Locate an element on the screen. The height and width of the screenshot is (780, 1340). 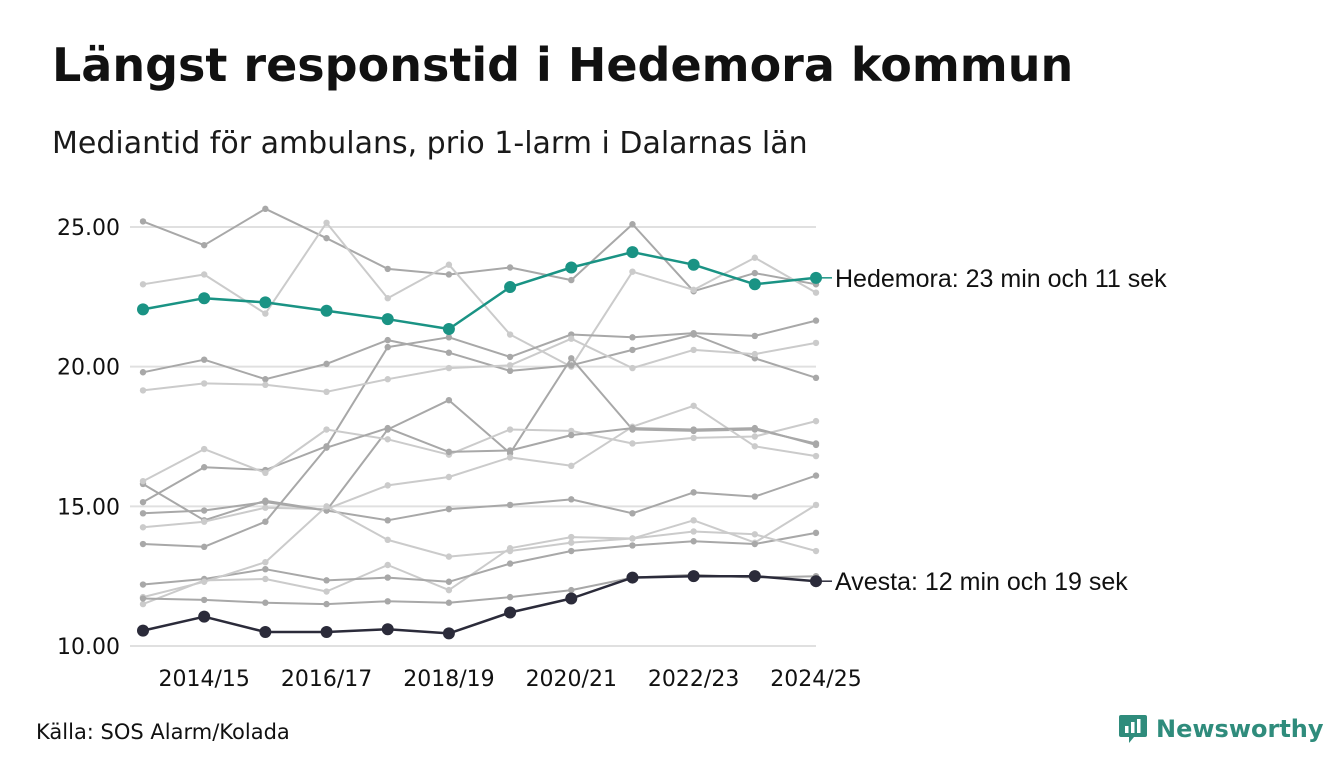
y-tick-label: 10.00 is located at coordinates (88, 647).